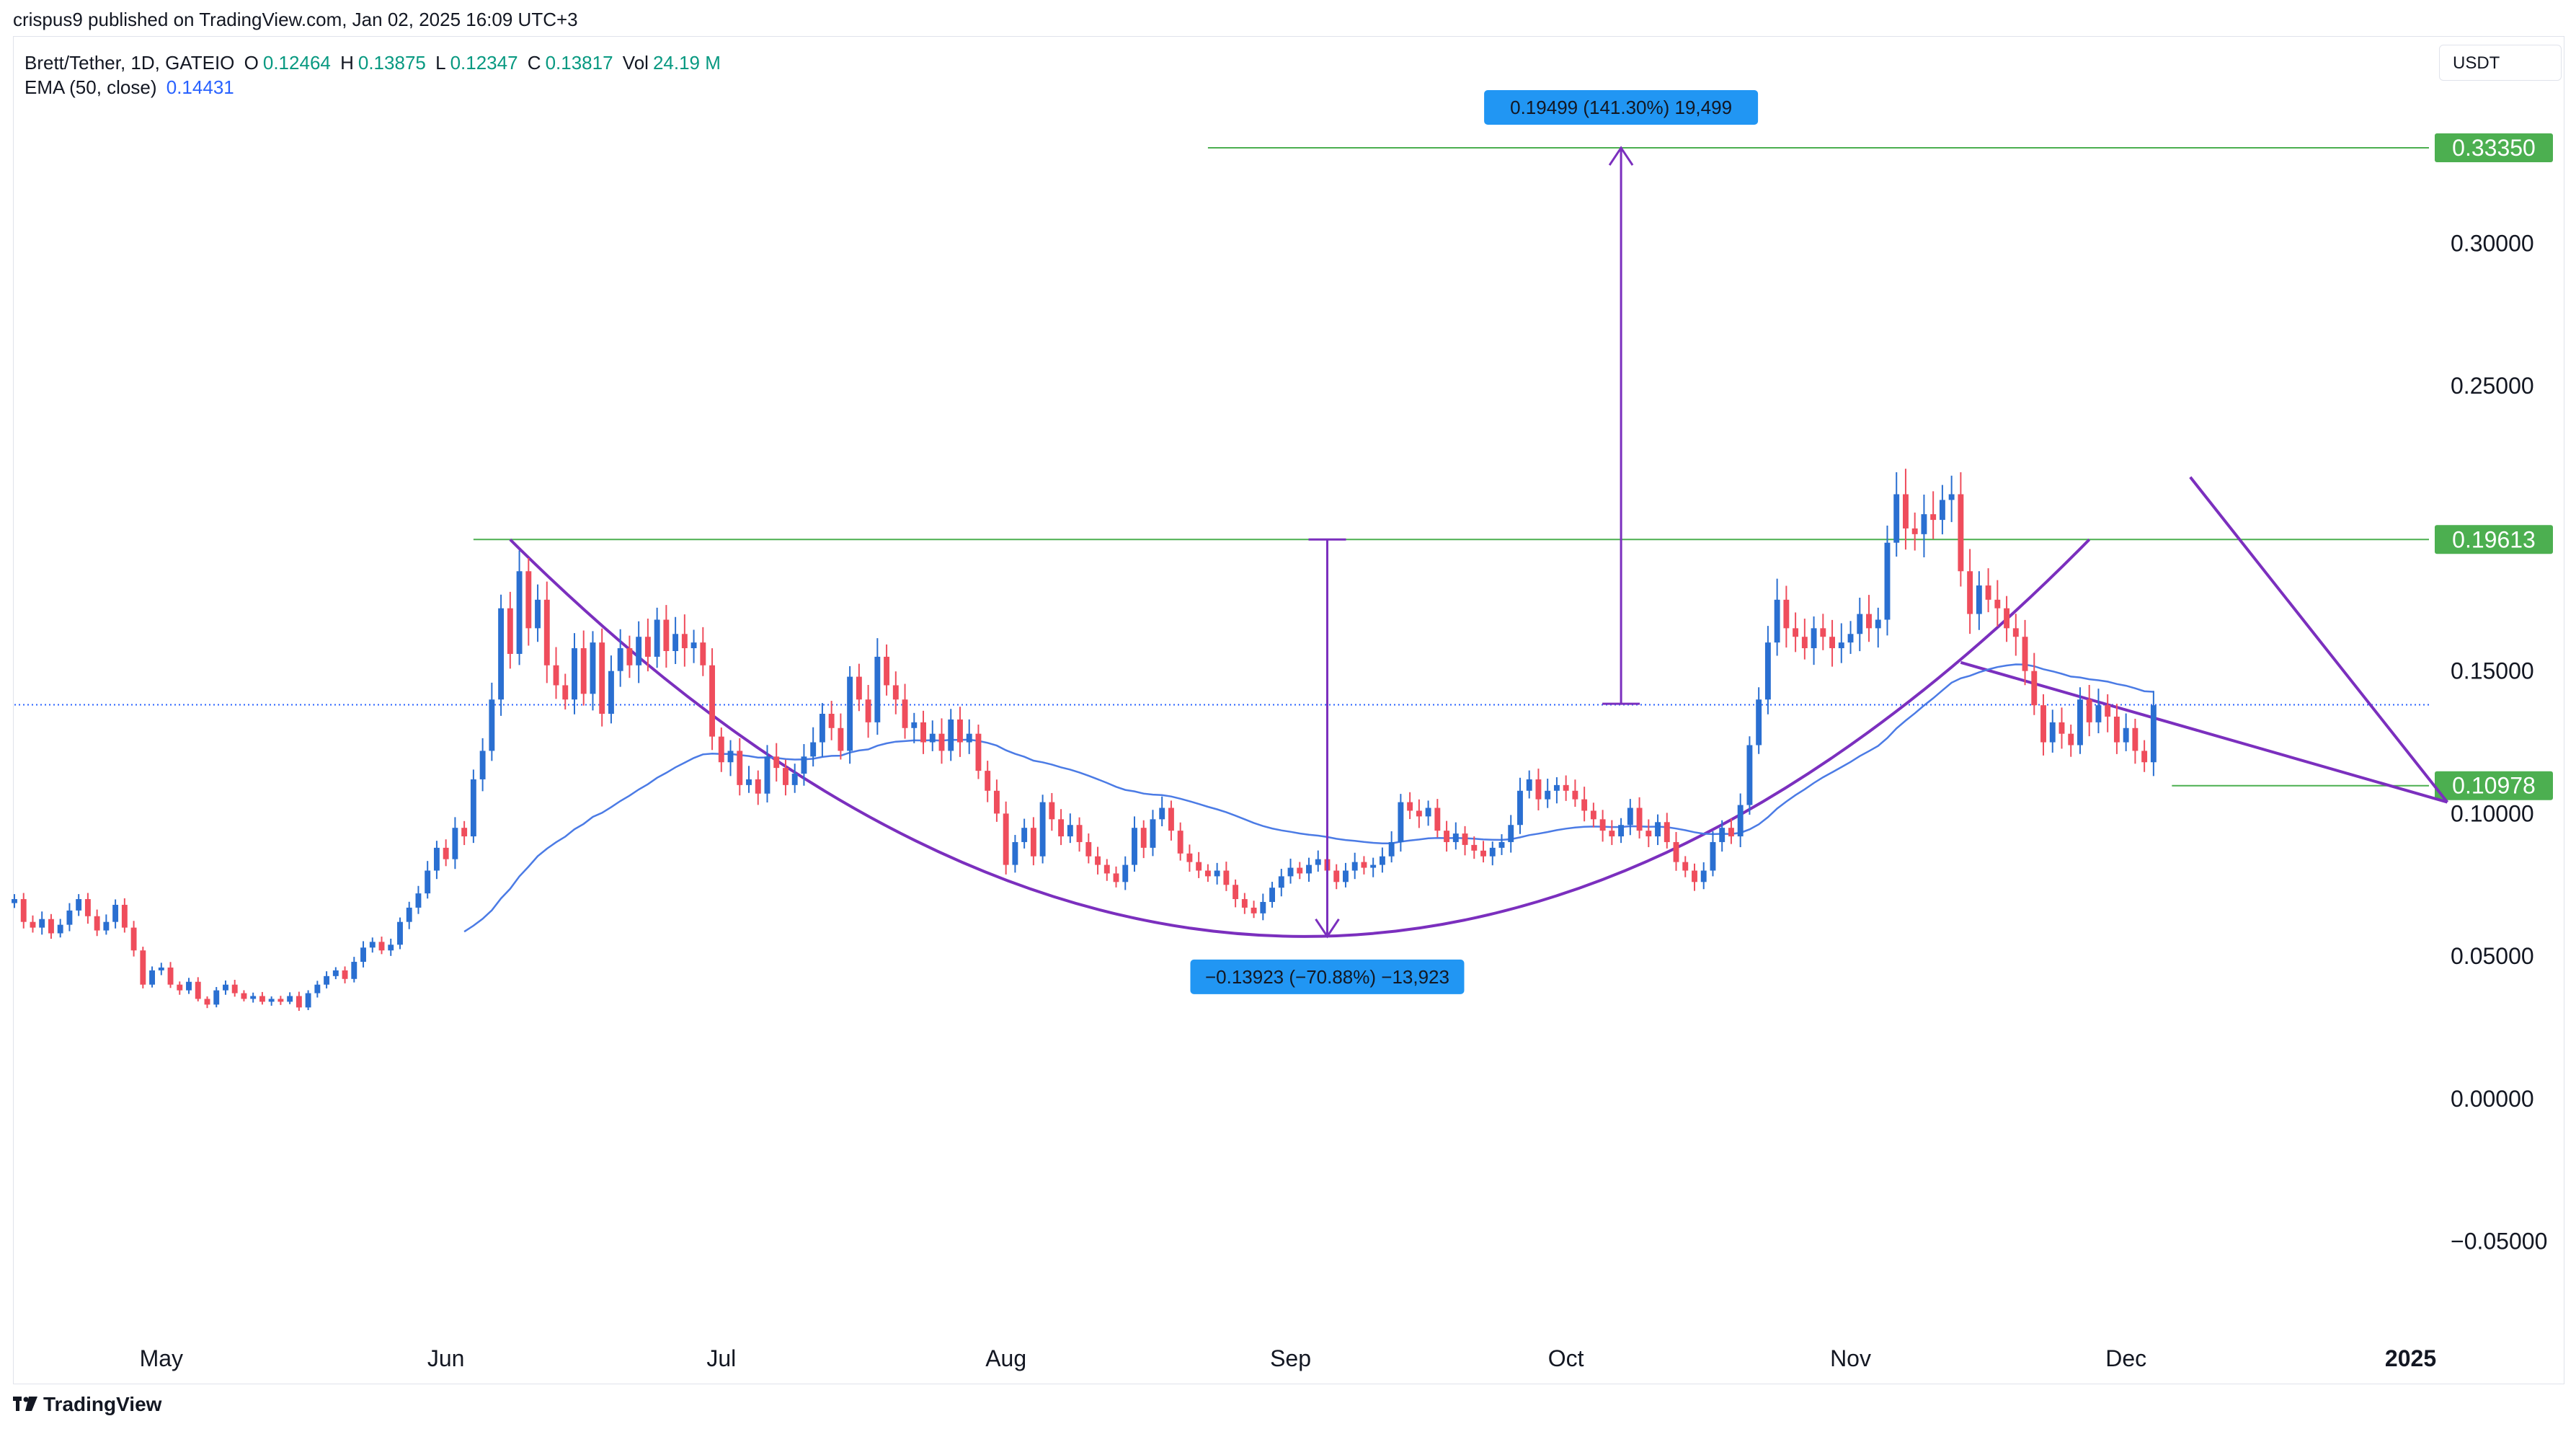 The image size is (2576, 1429). What do you see at coordinates (2125, 1358) in the screenshot?
I see `x-tick-label: Dec` at bounding box center [2125, 1358].